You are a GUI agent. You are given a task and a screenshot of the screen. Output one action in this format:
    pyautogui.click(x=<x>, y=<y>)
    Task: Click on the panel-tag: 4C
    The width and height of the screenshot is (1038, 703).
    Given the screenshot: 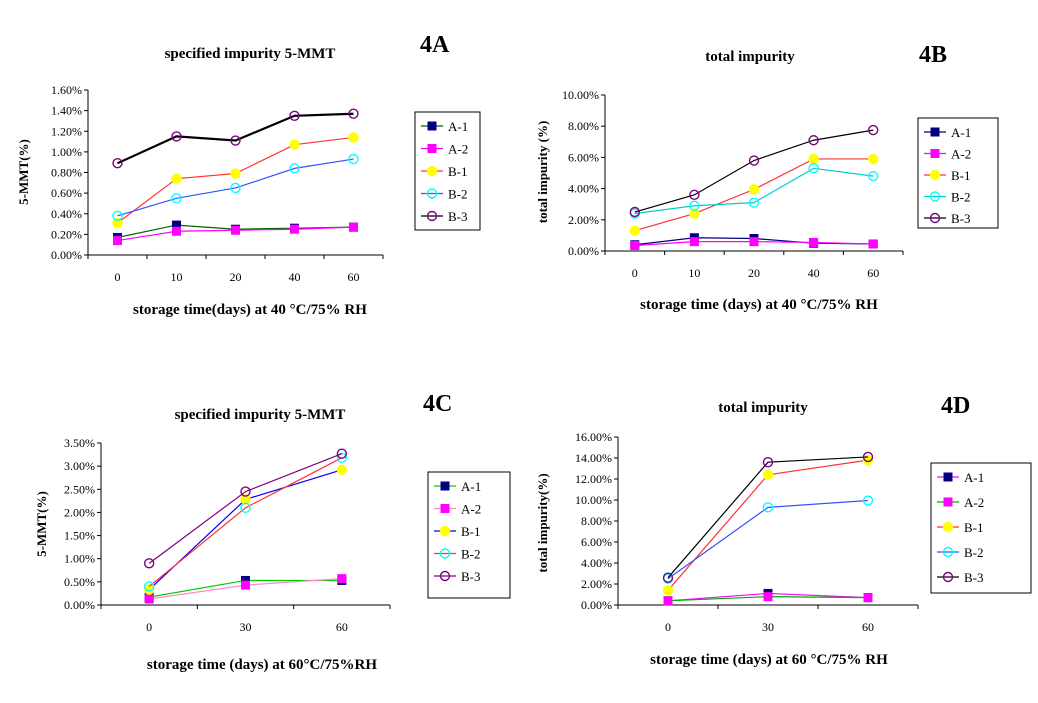 What is the action you would take?
    pyautogui.click(x=437, y=404)
    